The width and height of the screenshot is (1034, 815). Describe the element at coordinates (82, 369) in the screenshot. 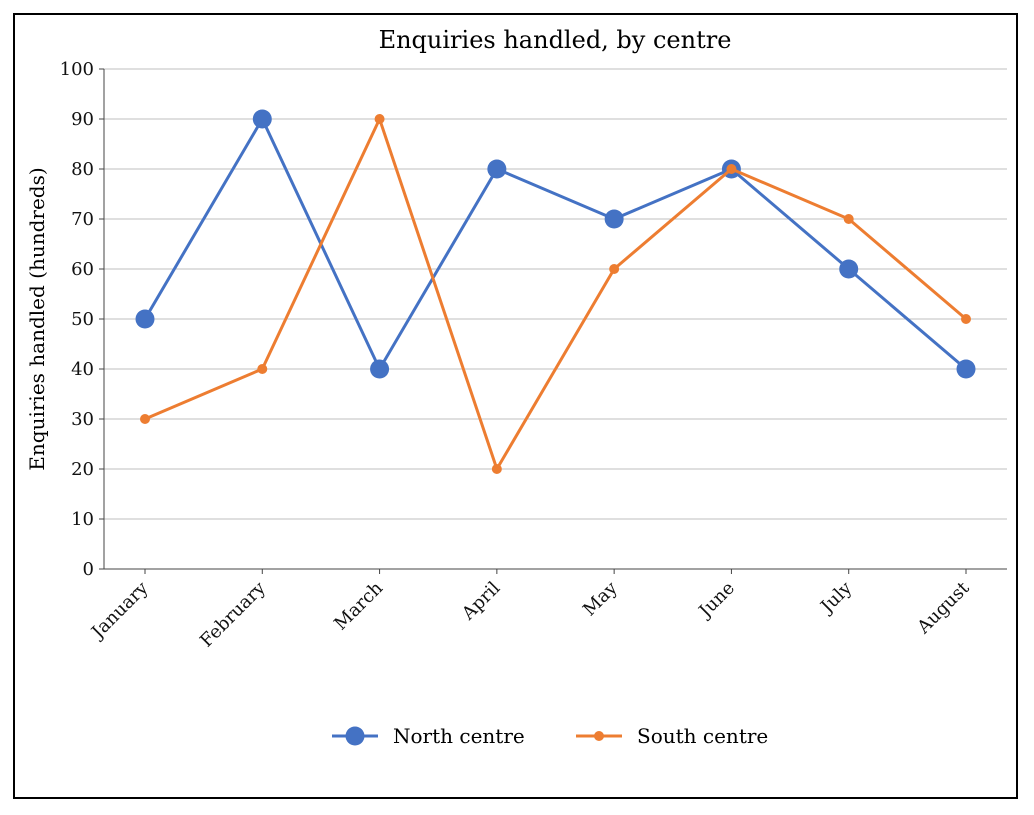

I see `y-tick-label: 40` at that location.